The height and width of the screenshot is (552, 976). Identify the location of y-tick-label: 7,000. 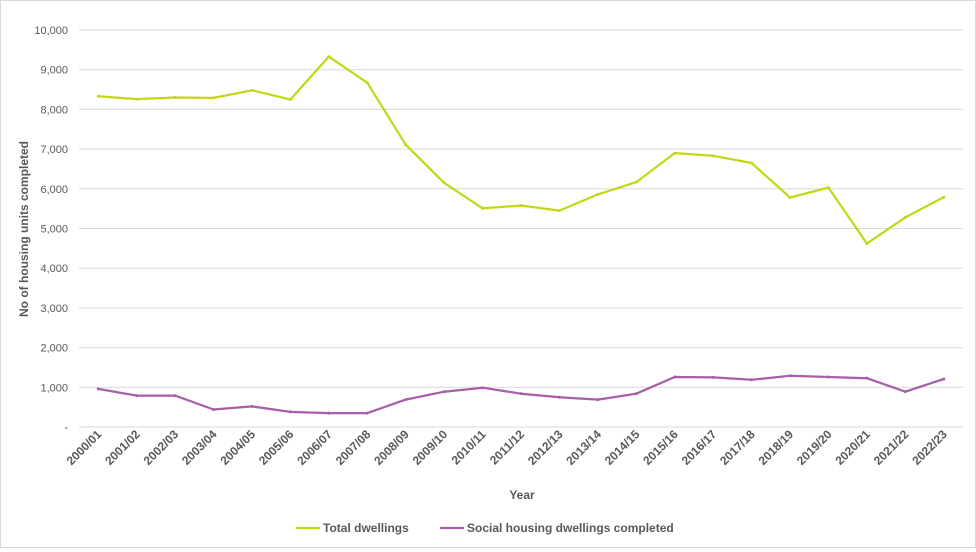
(54, 150).